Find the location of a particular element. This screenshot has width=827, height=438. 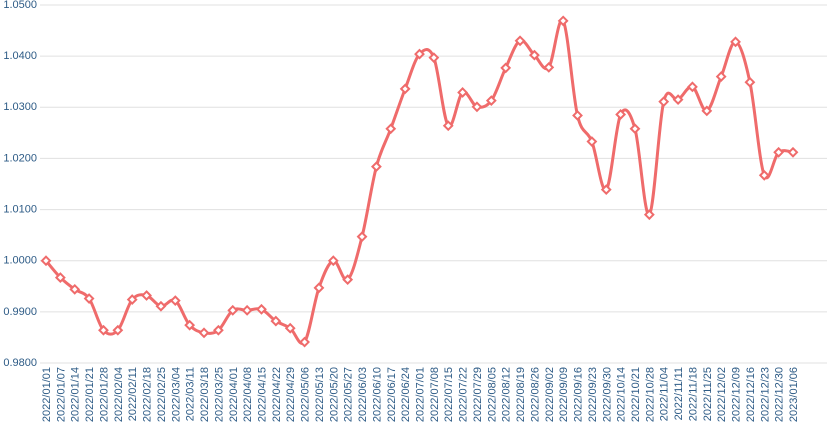

x-tick-label: 2022/07/29 is located at coordinates (478, 394).